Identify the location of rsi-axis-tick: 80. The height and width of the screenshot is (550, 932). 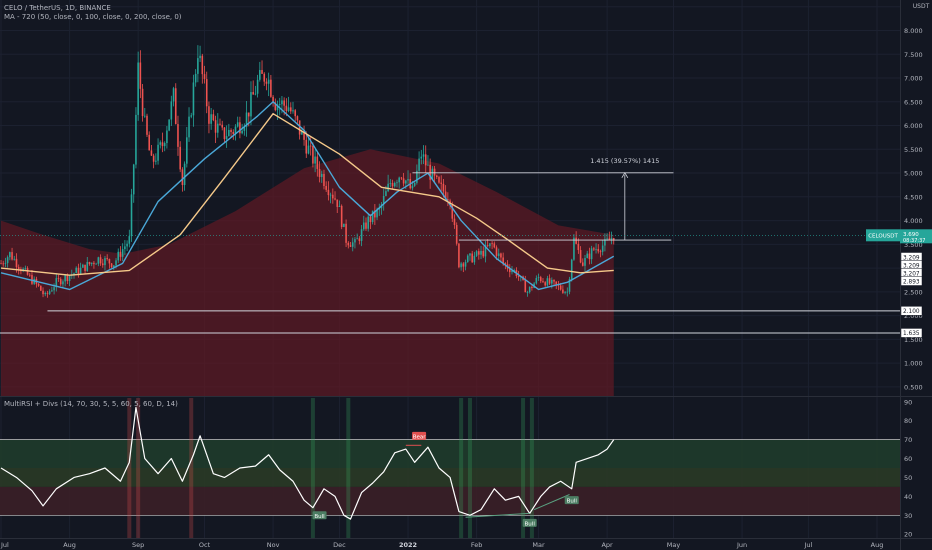
(908, 421).